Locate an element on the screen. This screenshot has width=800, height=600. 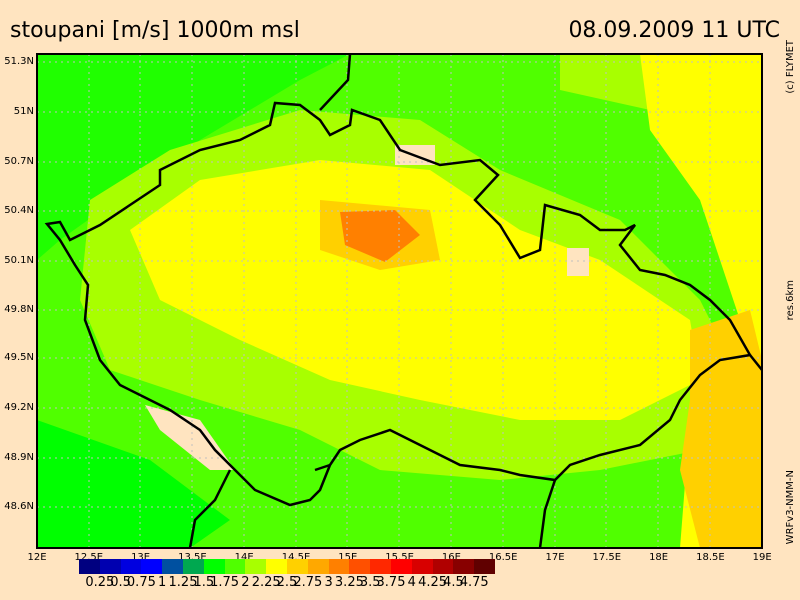
lat-label: 48.9N is located at coordinates (19, 457).